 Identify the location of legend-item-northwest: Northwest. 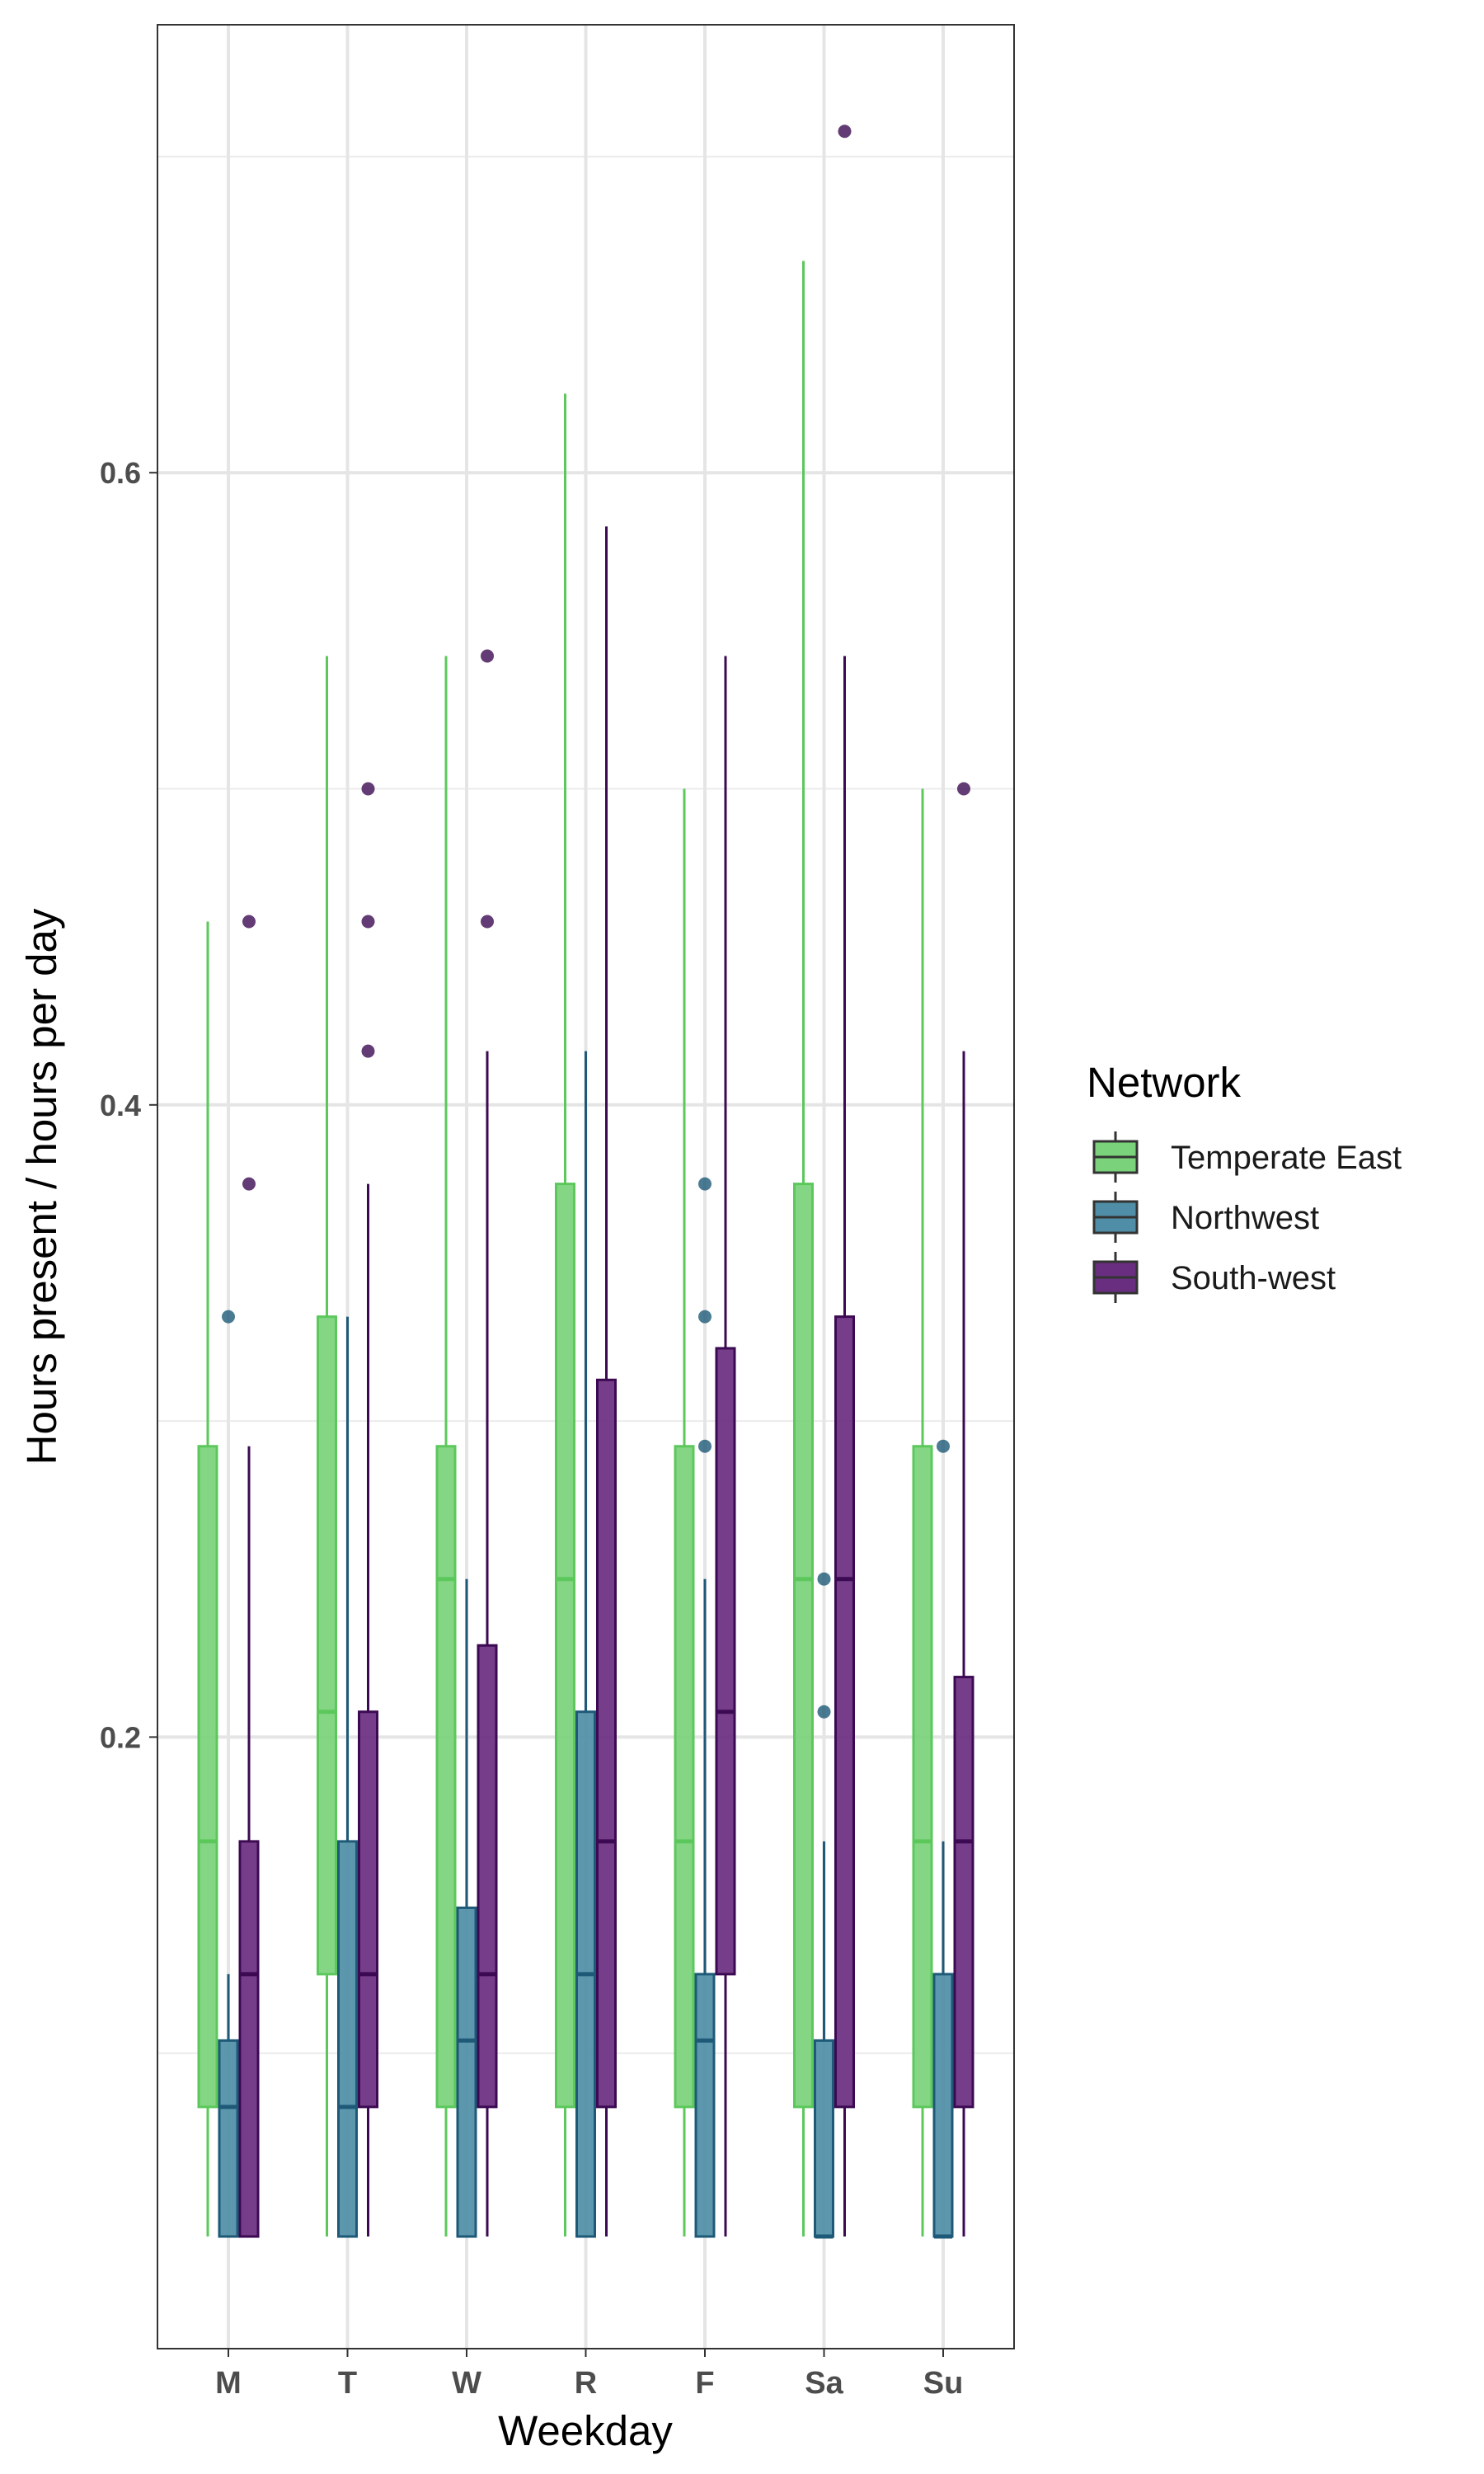
(1205, 1217).